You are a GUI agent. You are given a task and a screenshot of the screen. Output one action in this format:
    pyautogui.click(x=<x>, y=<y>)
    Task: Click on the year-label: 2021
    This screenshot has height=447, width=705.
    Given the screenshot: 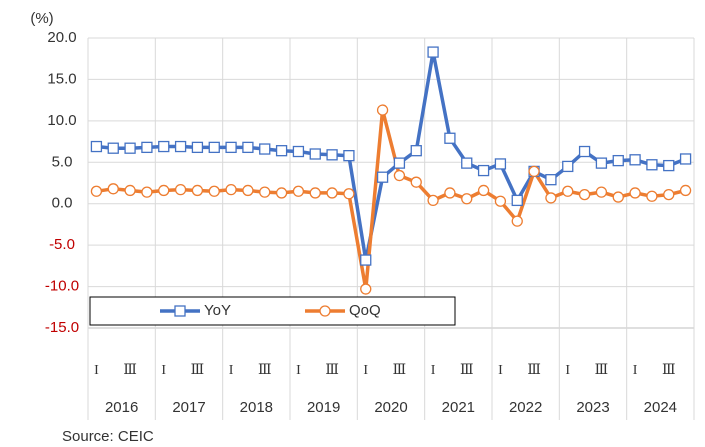 What is the action you would take?
    pyautogui.click(x=458, y=407)
    